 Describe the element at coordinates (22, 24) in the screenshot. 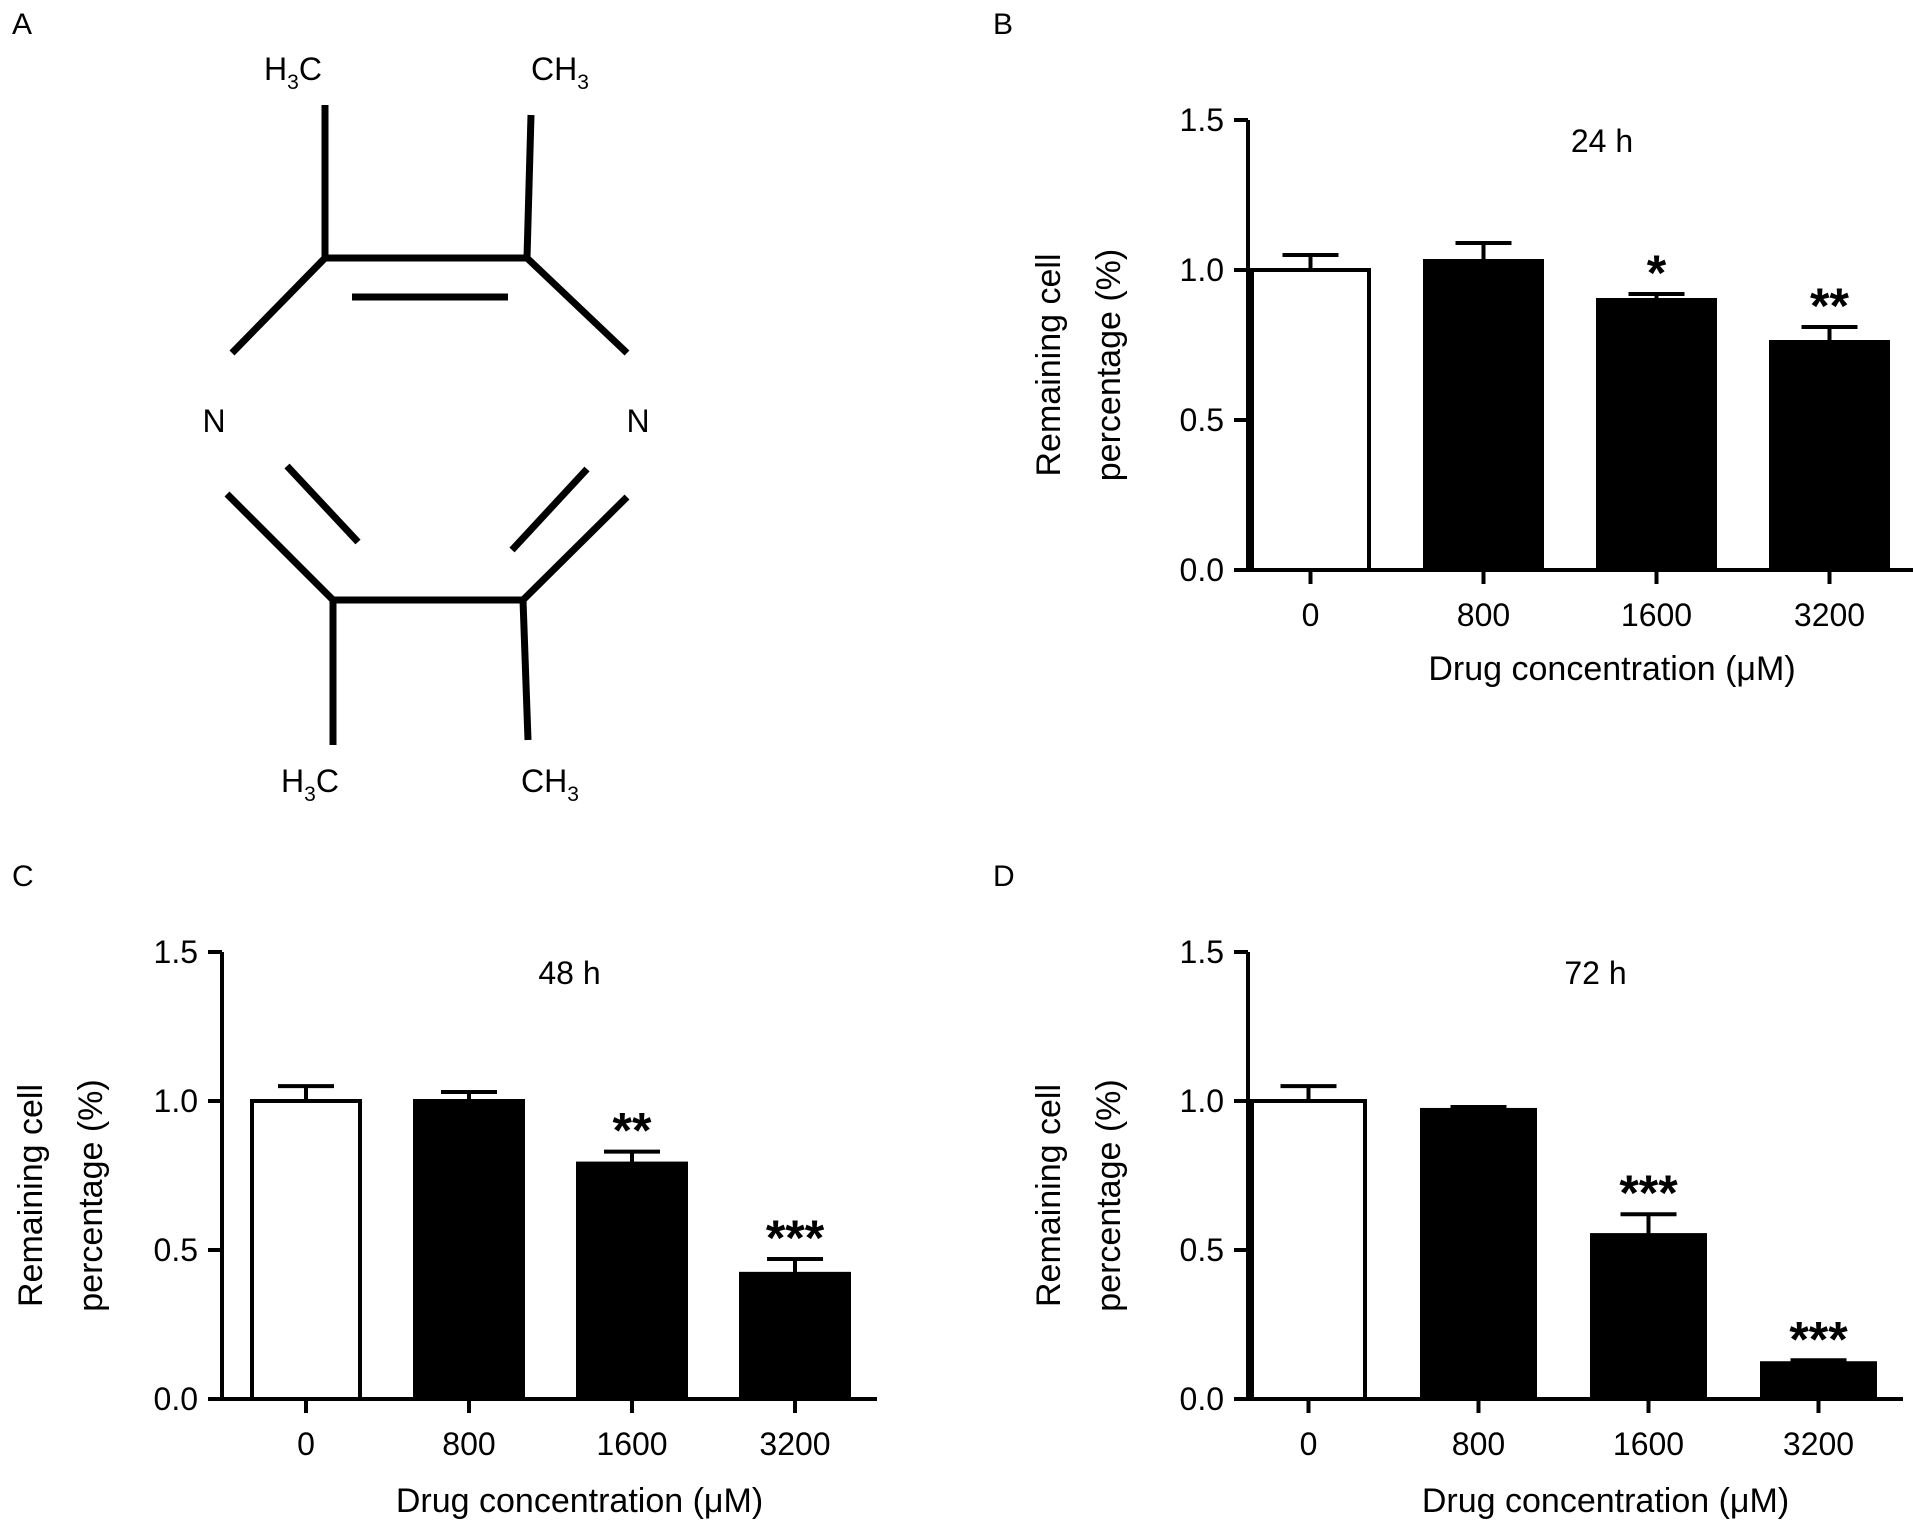

I see `panel-letter-a: A` at that location.